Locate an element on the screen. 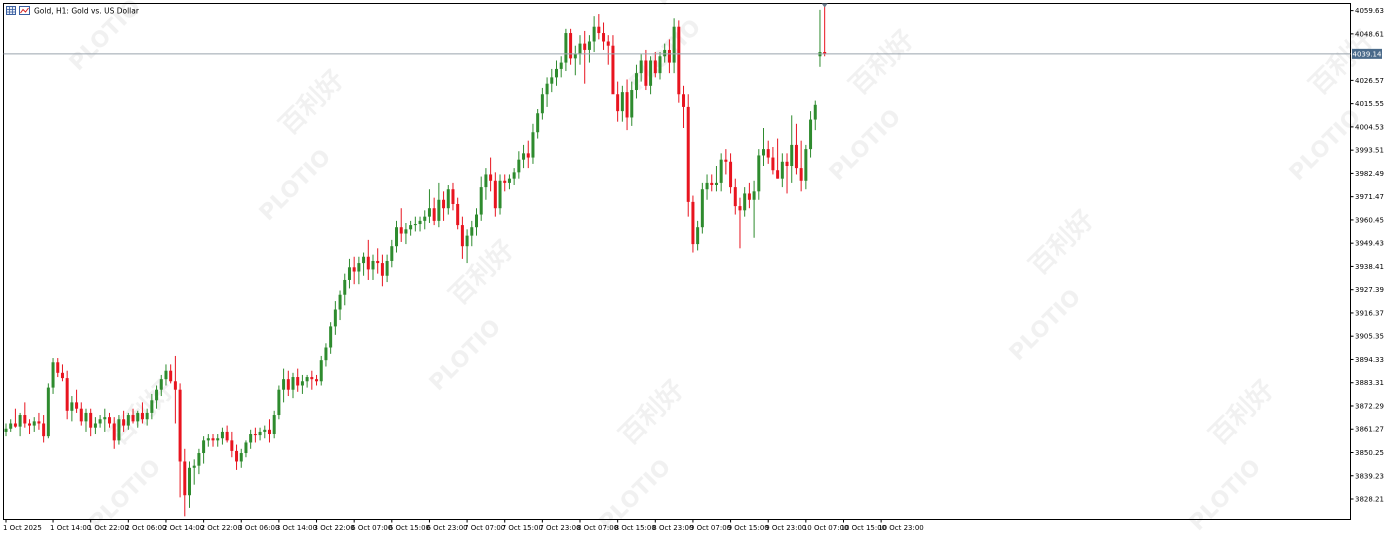  grid-icon is located at coordinates (11, 10).